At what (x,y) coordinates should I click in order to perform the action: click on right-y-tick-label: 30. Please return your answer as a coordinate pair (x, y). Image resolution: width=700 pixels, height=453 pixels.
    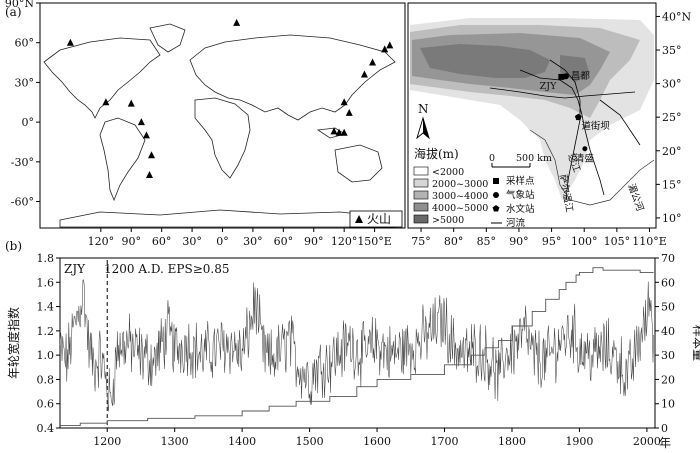
    Looking at the image, I should click on (668, 355).